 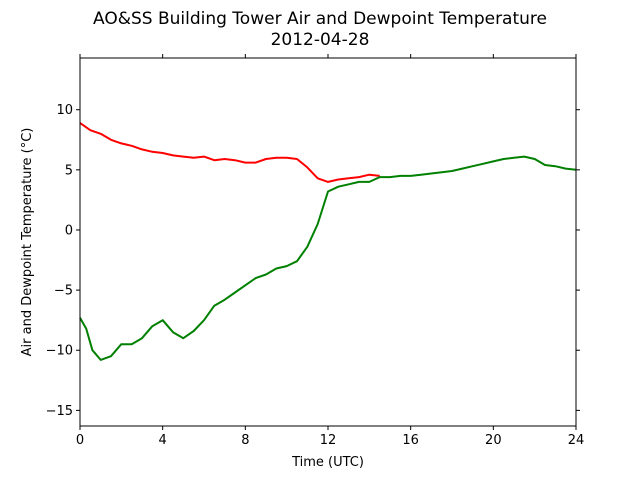 What do you see at coordinates (576, 440) in the screenshot?
I see `x-tick-label: 24` at bounding box center [576, 440].